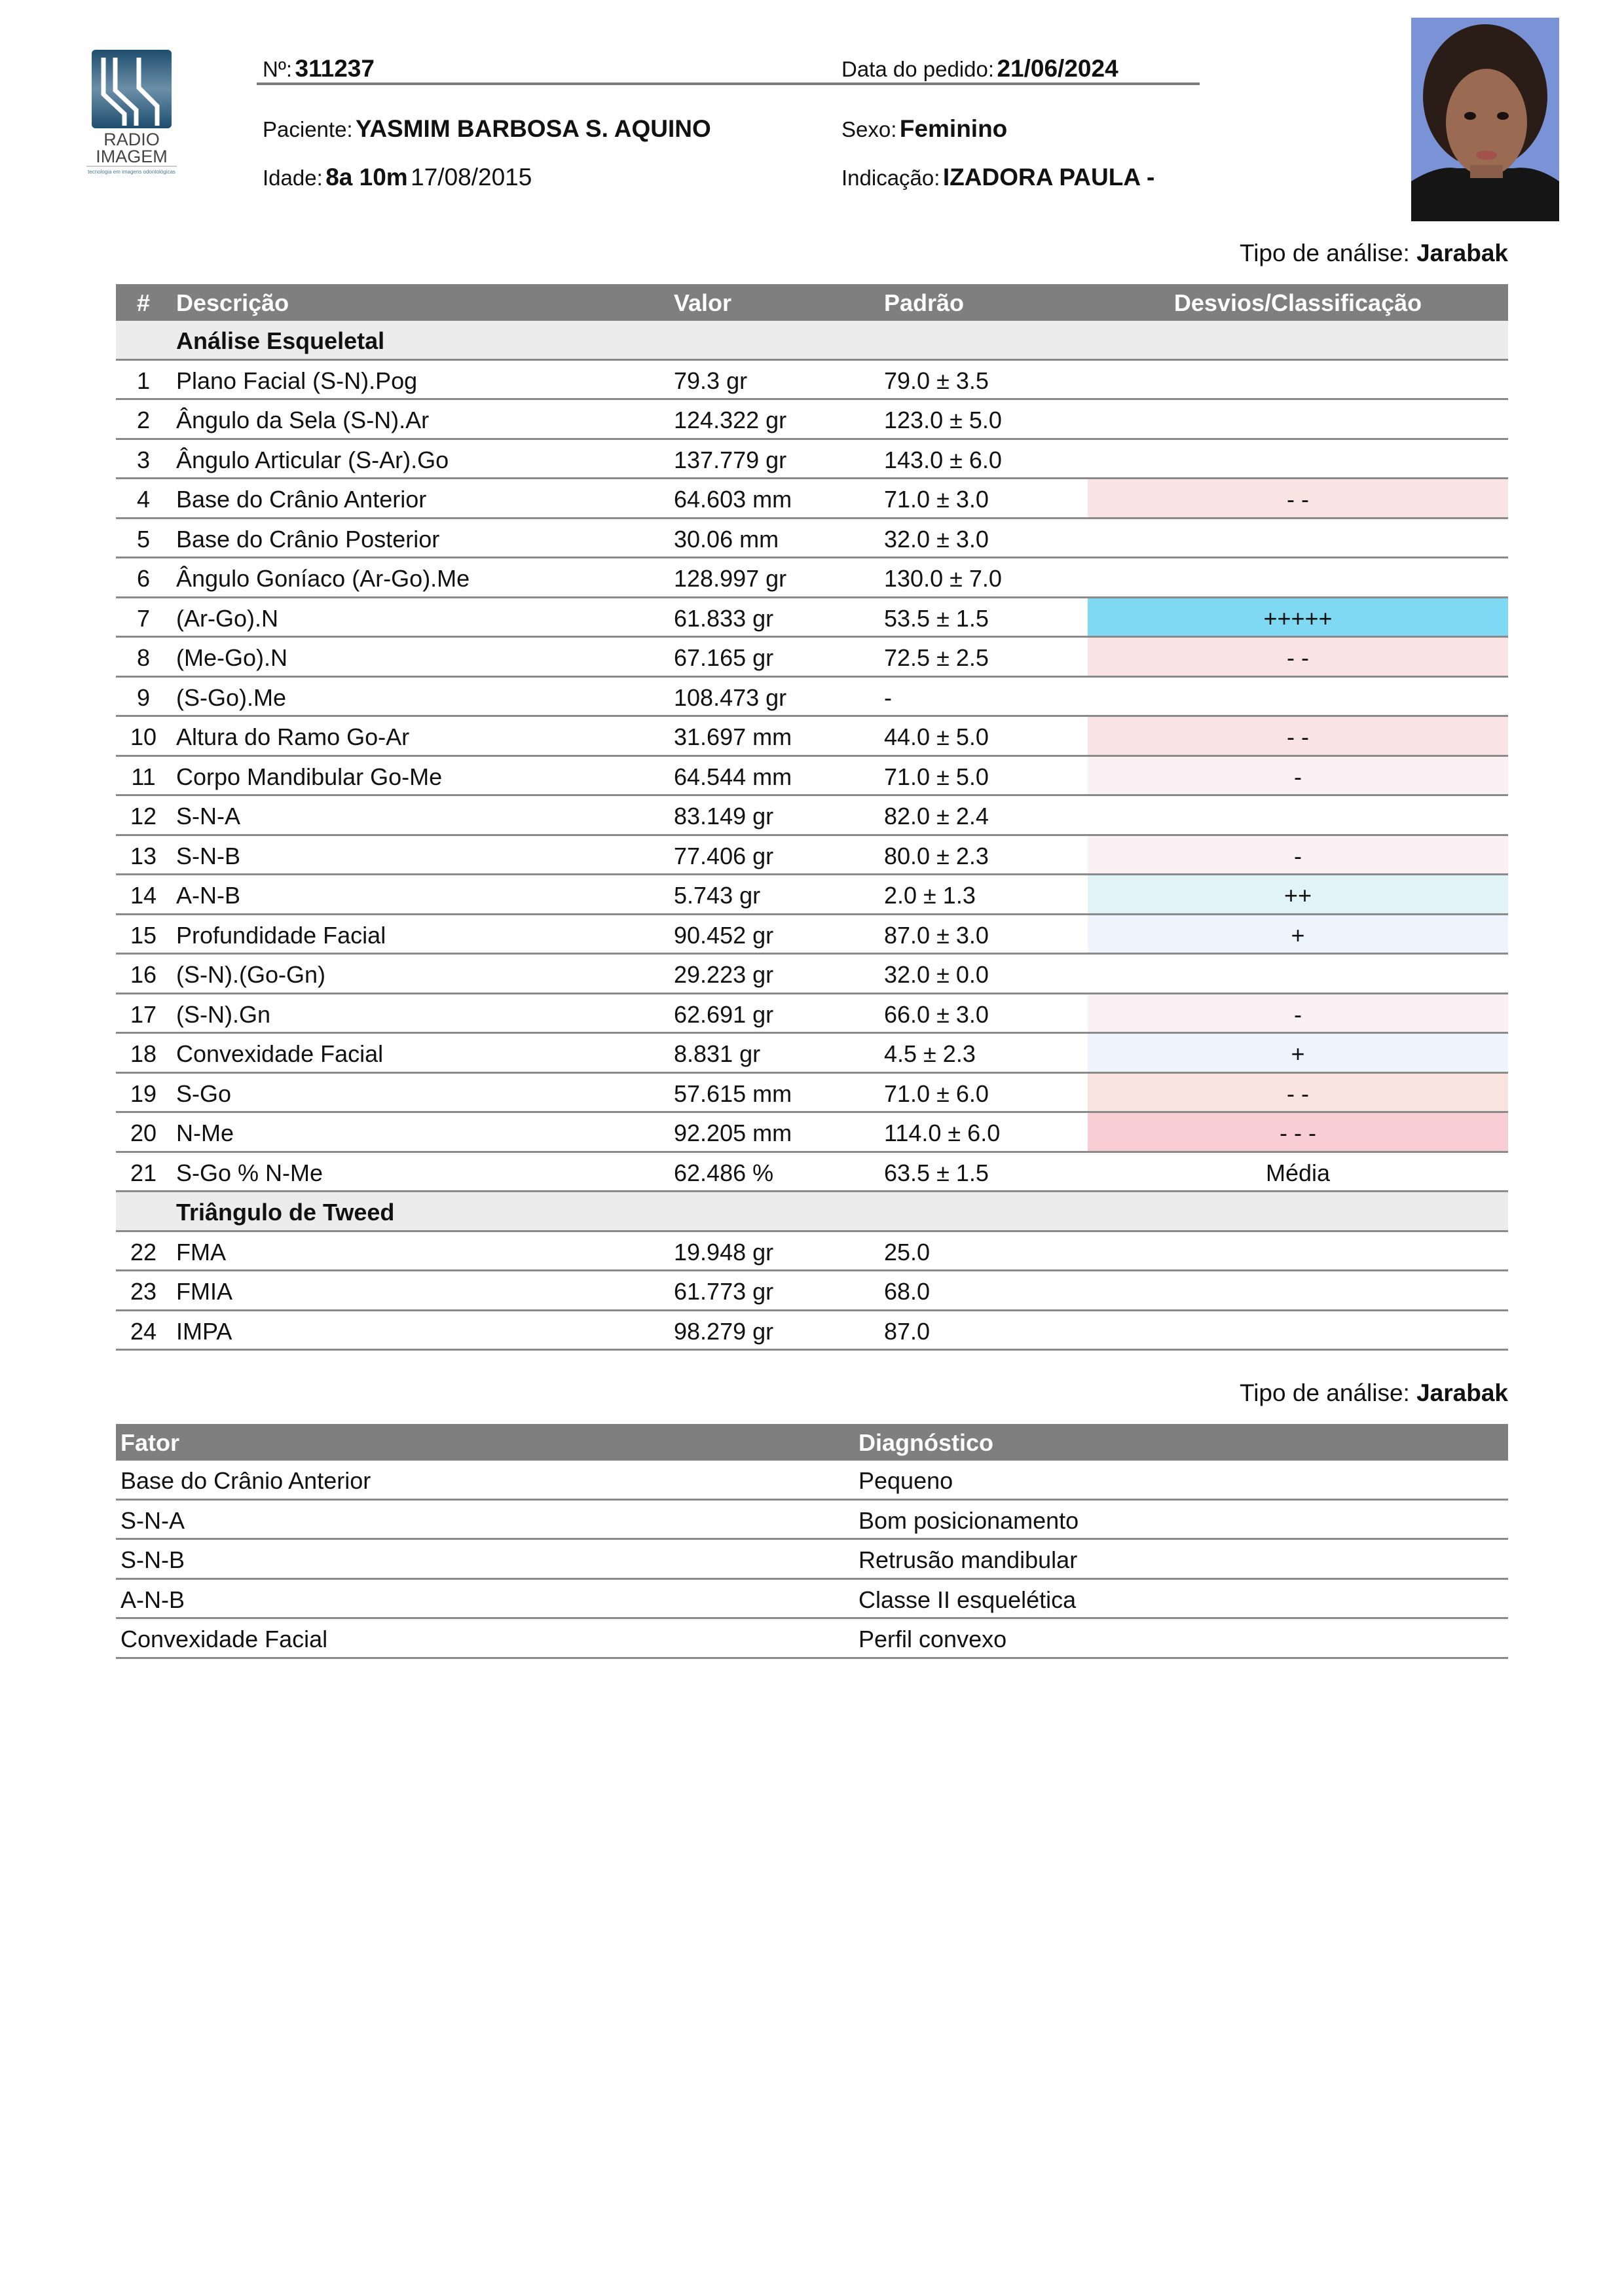 This screenshot has height=2296, width=1624. What do you see at coordinates (143, 618) in the screenshot?
I see `row-number: 7` at bounding box center [143, 618].